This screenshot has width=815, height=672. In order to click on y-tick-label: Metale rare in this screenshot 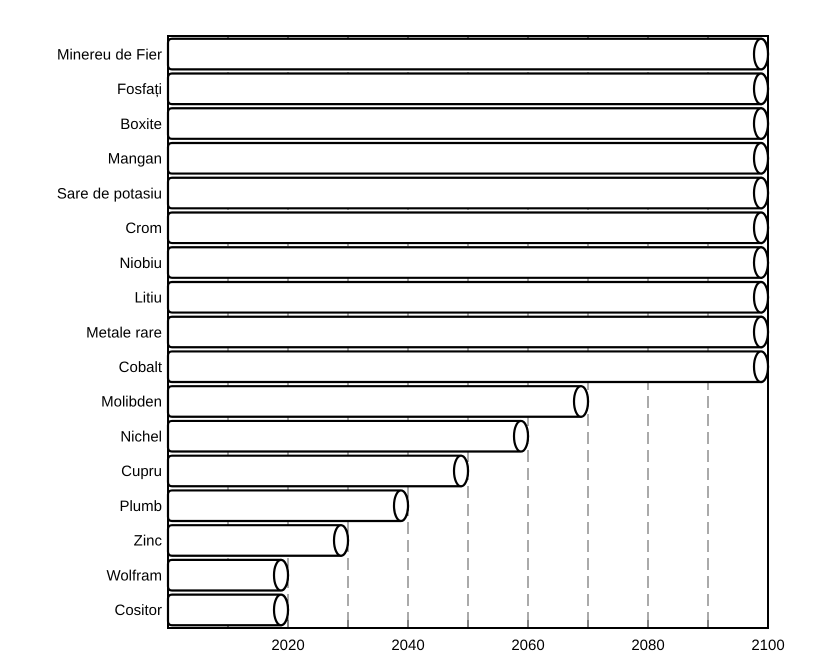, I will do `click(124, 333)`.